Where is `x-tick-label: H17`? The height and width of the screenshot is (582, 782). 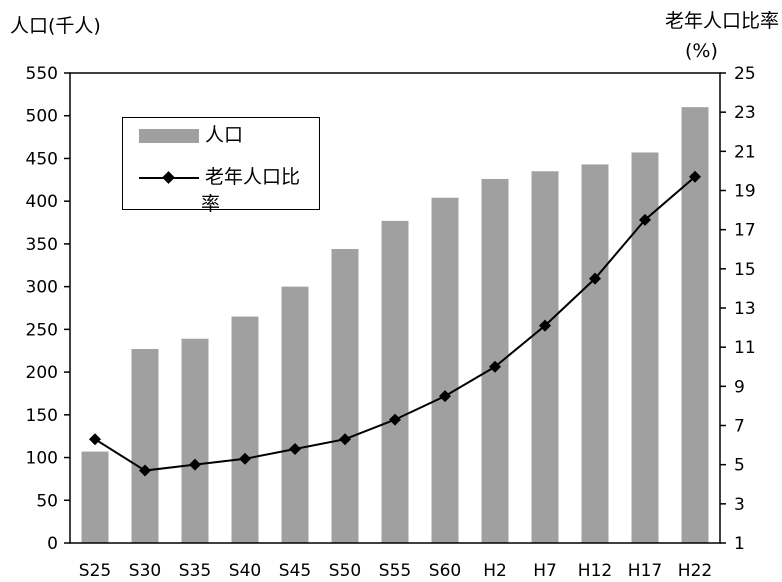
x-tick-label: H17 is located at coordinates (645, 571).